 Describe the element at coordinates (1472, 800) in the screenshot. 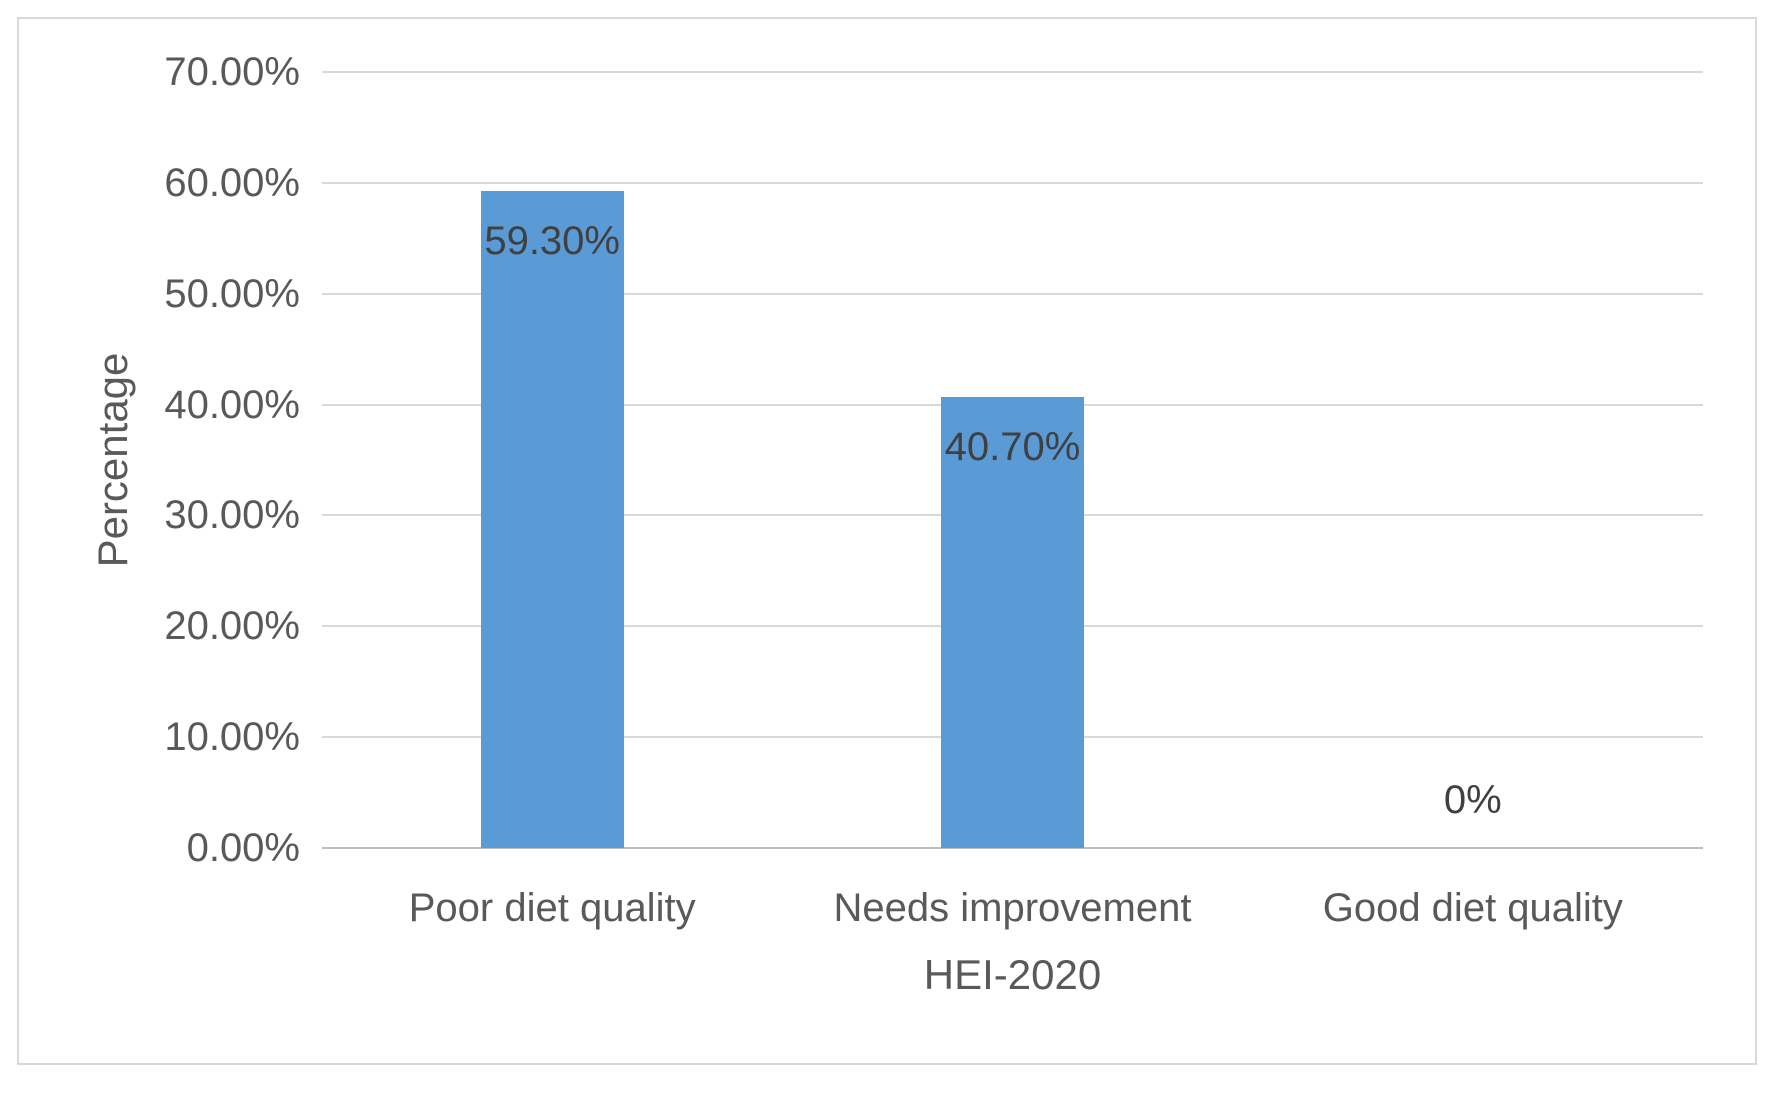

I see `data-label-good-diet-quality: 0%` at that location.